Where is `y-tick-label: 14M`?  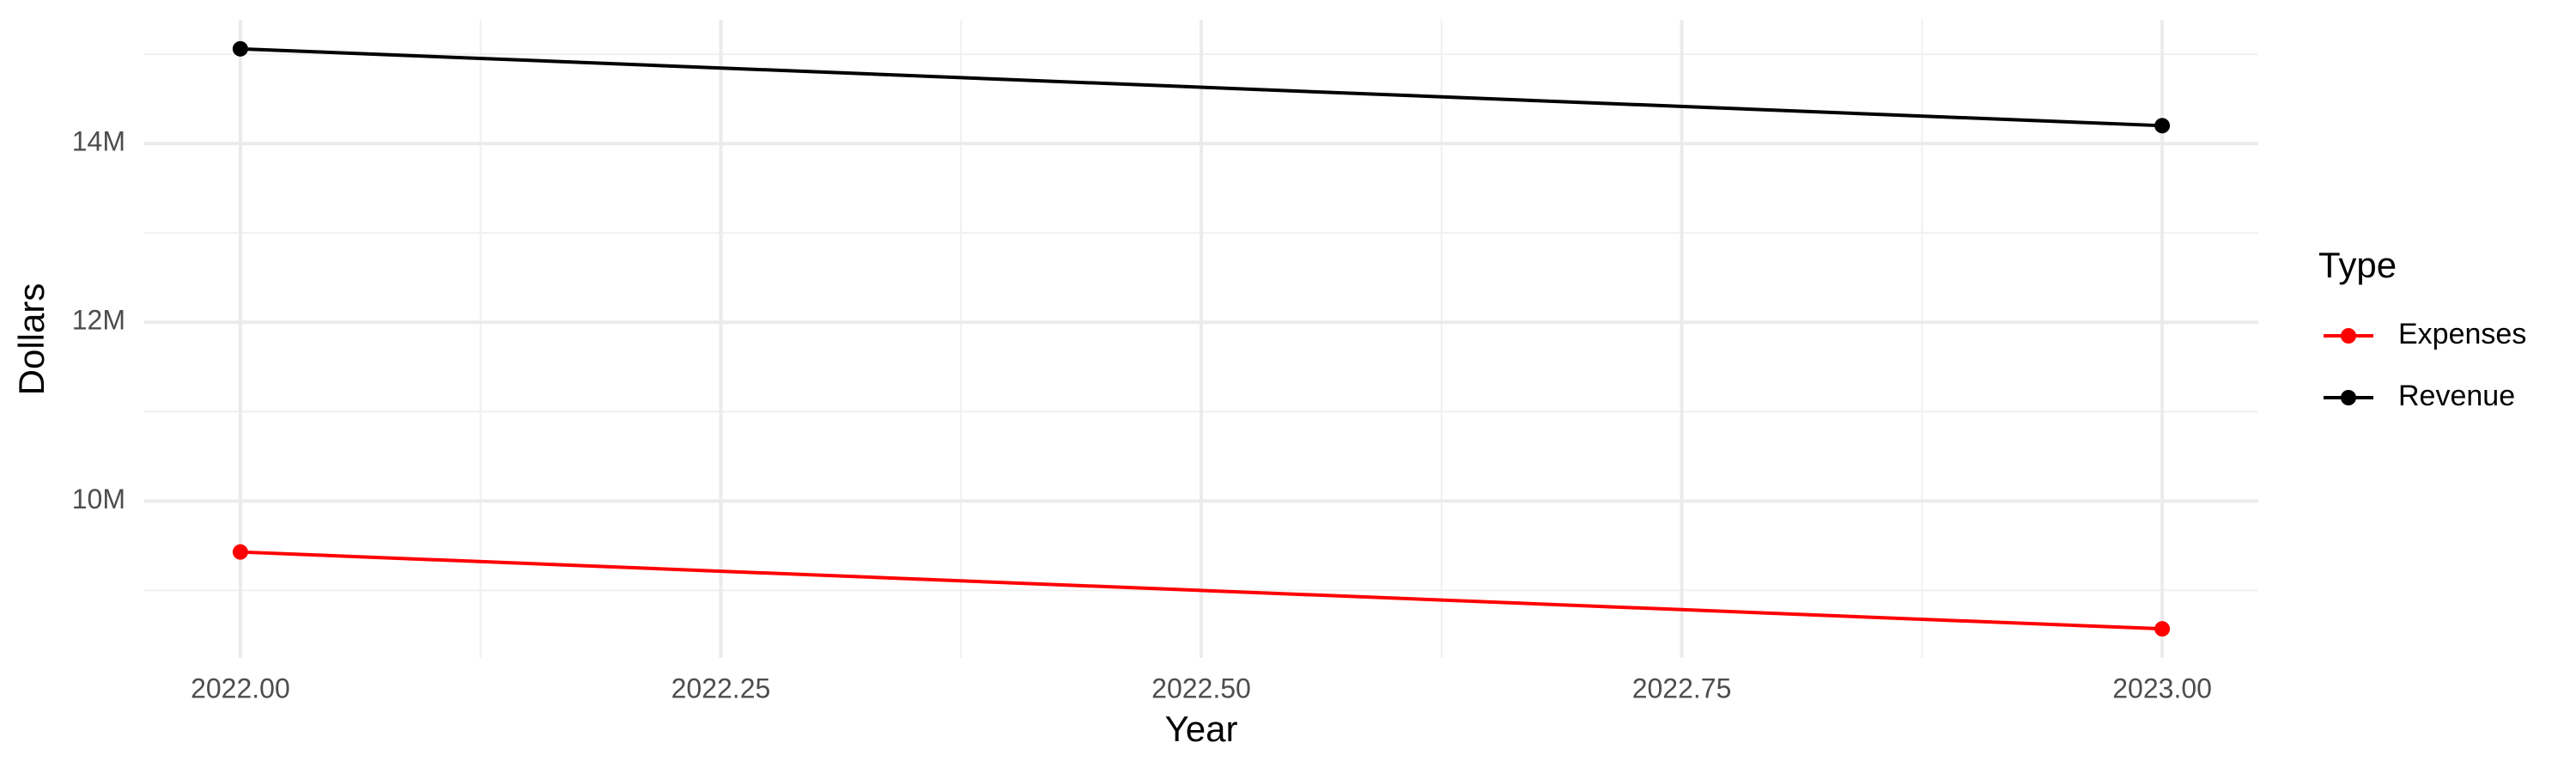
y-tick-label: 14M is located at coordinates (98, 141).